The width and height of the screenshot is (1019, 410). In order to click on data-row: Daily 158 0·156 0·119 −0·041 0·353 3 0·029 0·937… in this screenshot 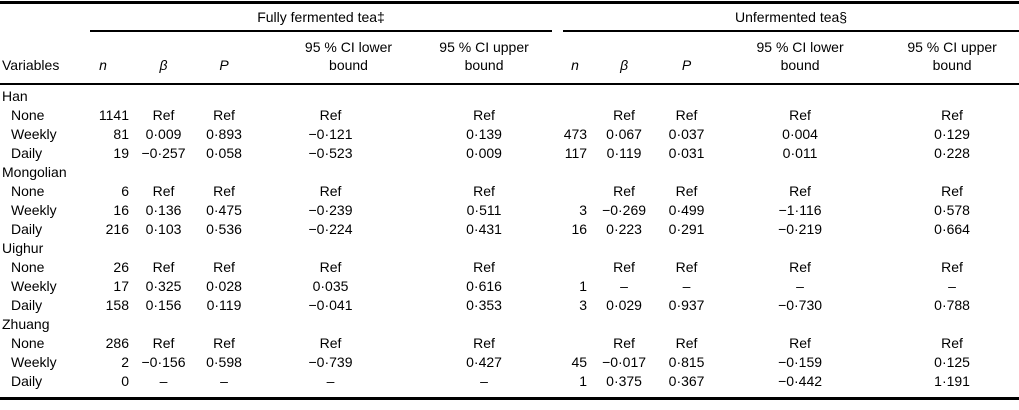, I will do `click(509, 305)`.